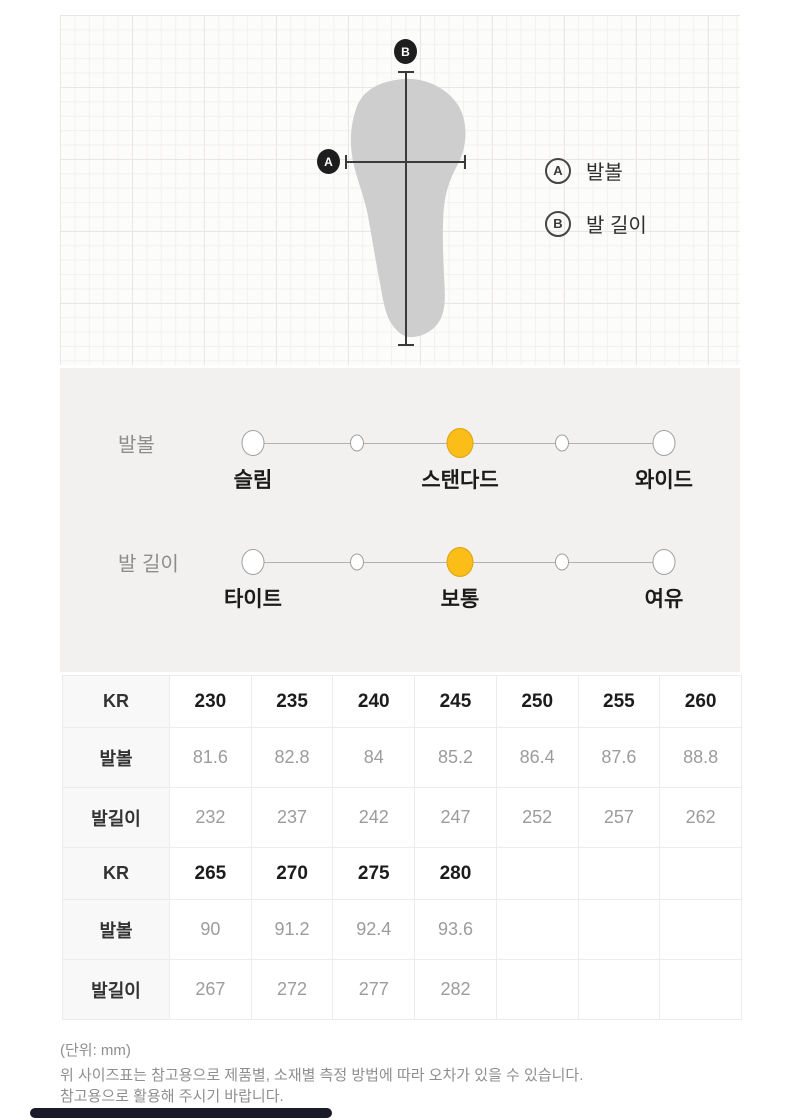 The height and width of the screenshot is (1120, 800). Describe the element at coordinates (374, 817) in the screenshot. I see `table-cell: 242` at that location.